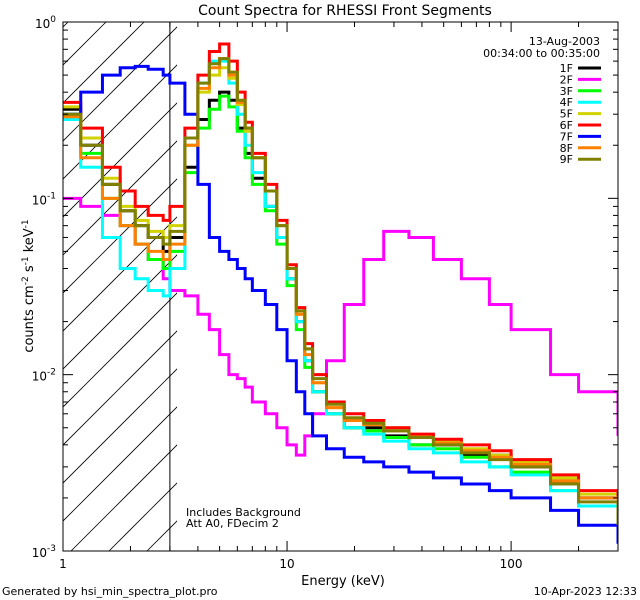 This screenshot has height=600, width=640. What do you see at coordinates (566, 114) in the screenshot?
I see `legend-label-5F: 5F` at bounding box center [566, 114].